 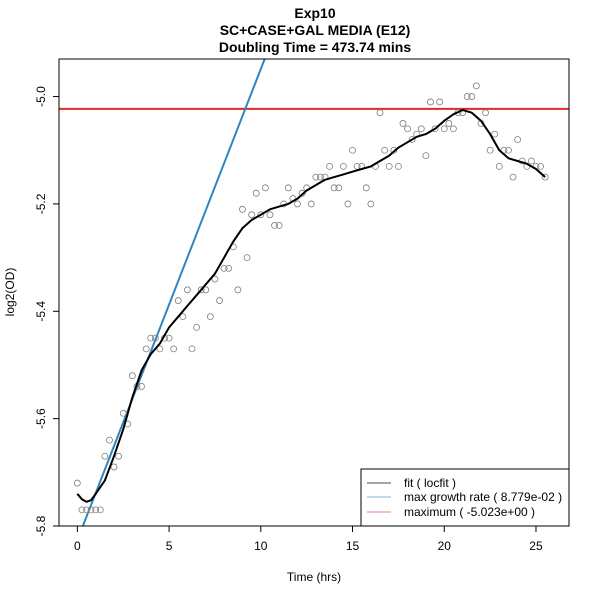 What do you see at coordinates (536, 546) in the screenshot?
I see `x-tick-label: 25` at bounding box center [536, 546].